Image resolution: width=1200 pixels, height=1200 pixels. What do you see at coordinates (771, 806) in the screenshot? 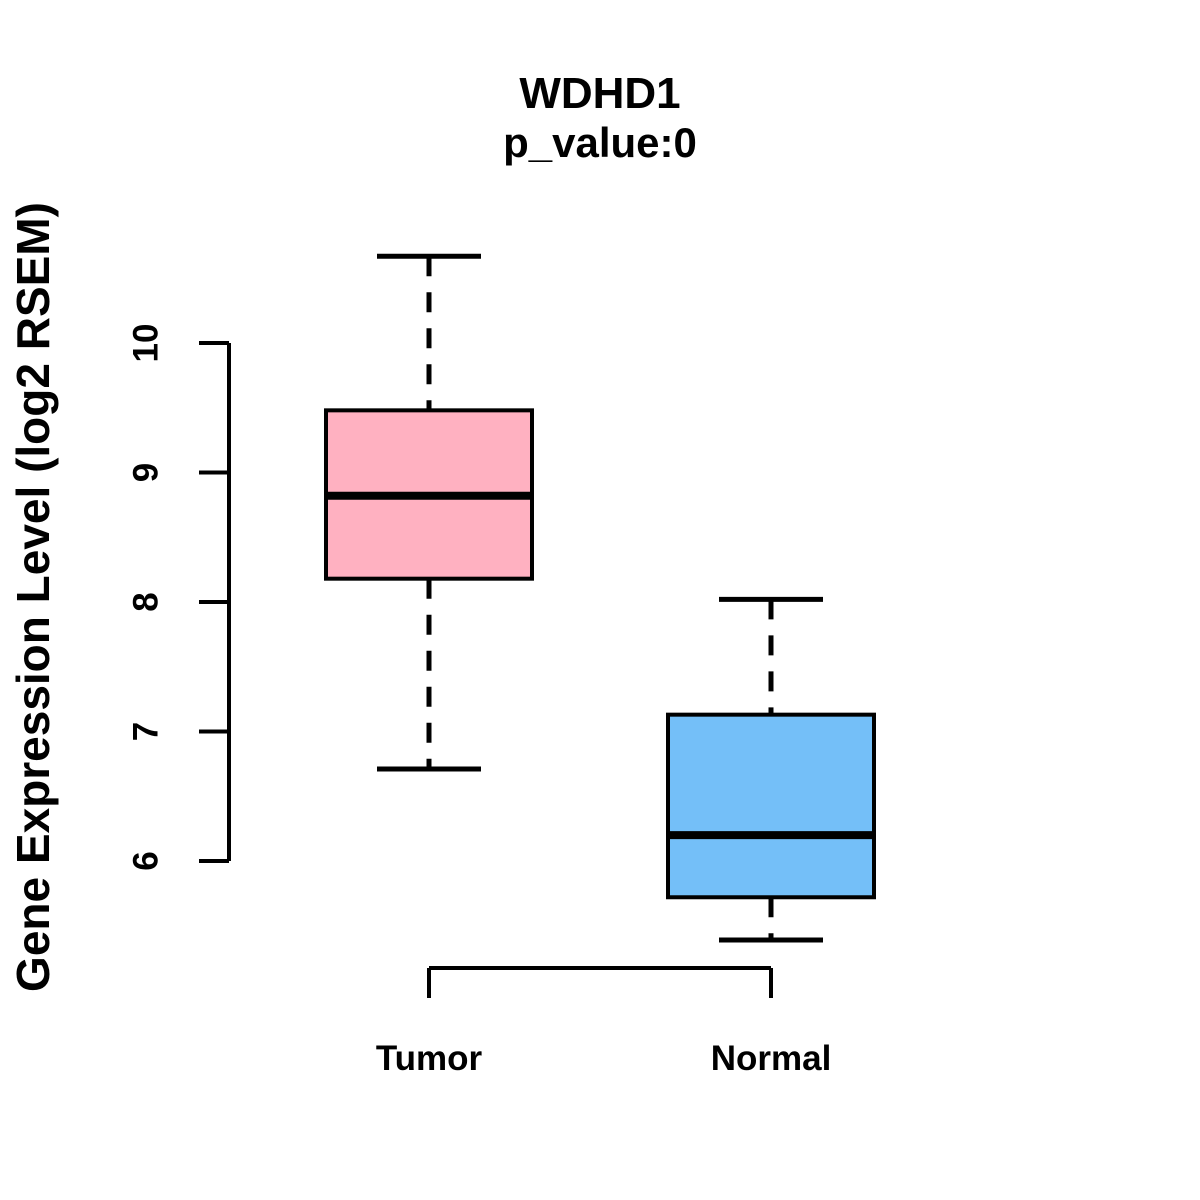
I see `iqr-box` at bounding box center [771, 806].